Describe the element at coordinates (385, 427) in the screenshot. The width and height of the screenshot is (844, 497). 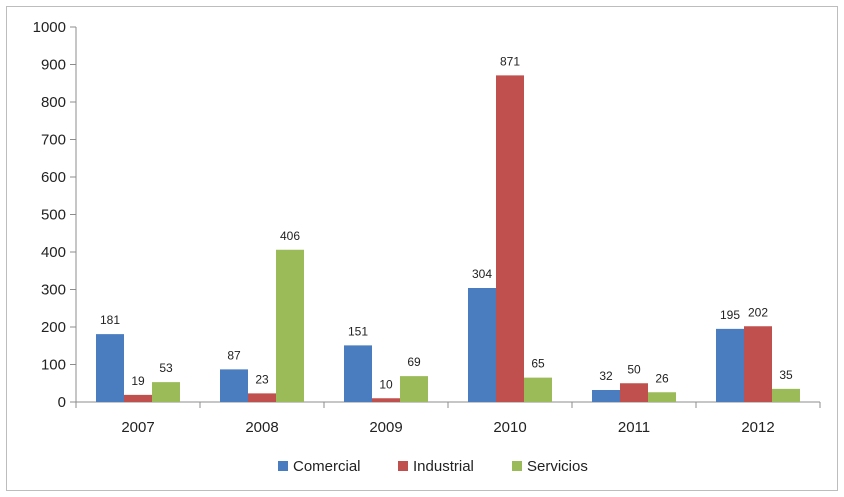
I see `x-tick-label: 2009` at that location.